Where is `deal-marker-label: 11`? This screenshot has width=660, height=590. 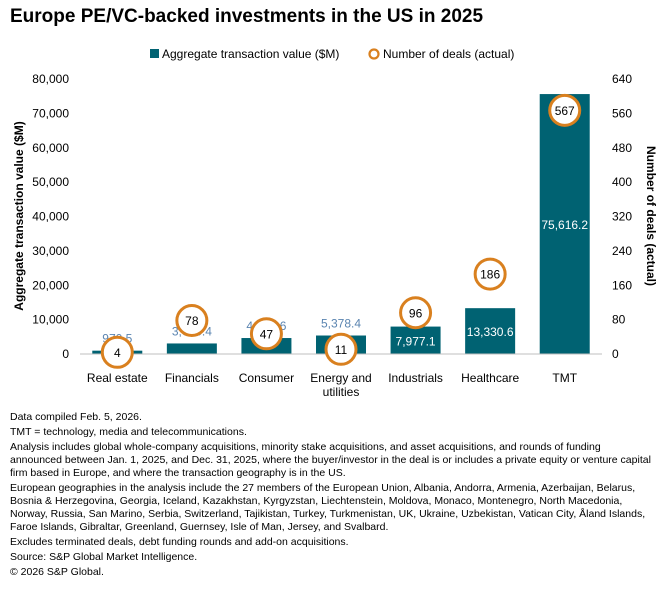
deal-marker-label: 11 is located at coordinates (341, 350).